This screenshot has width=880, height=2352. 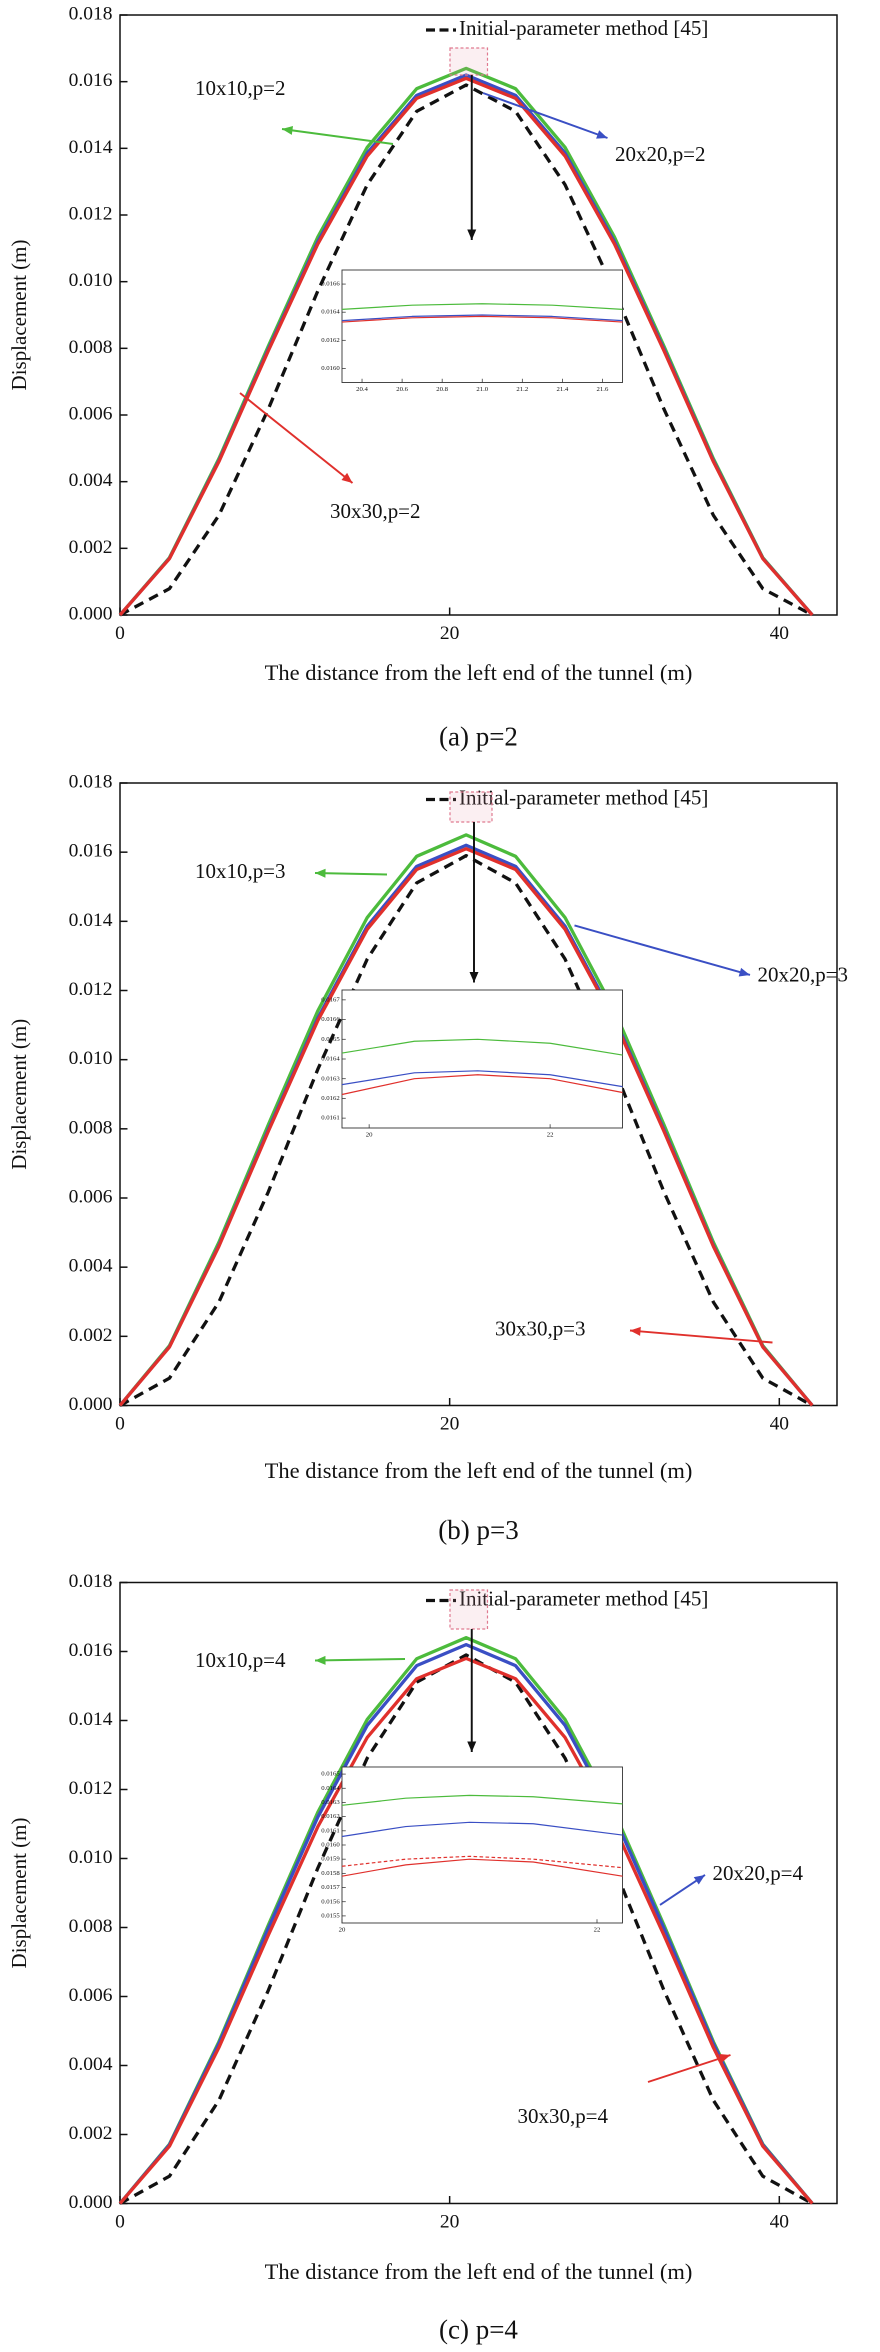 What do you see at coordinates (240, 88) in the screenshot?
I see `annotation-label: 10x10,p=2` at bounding box center [240, 88].